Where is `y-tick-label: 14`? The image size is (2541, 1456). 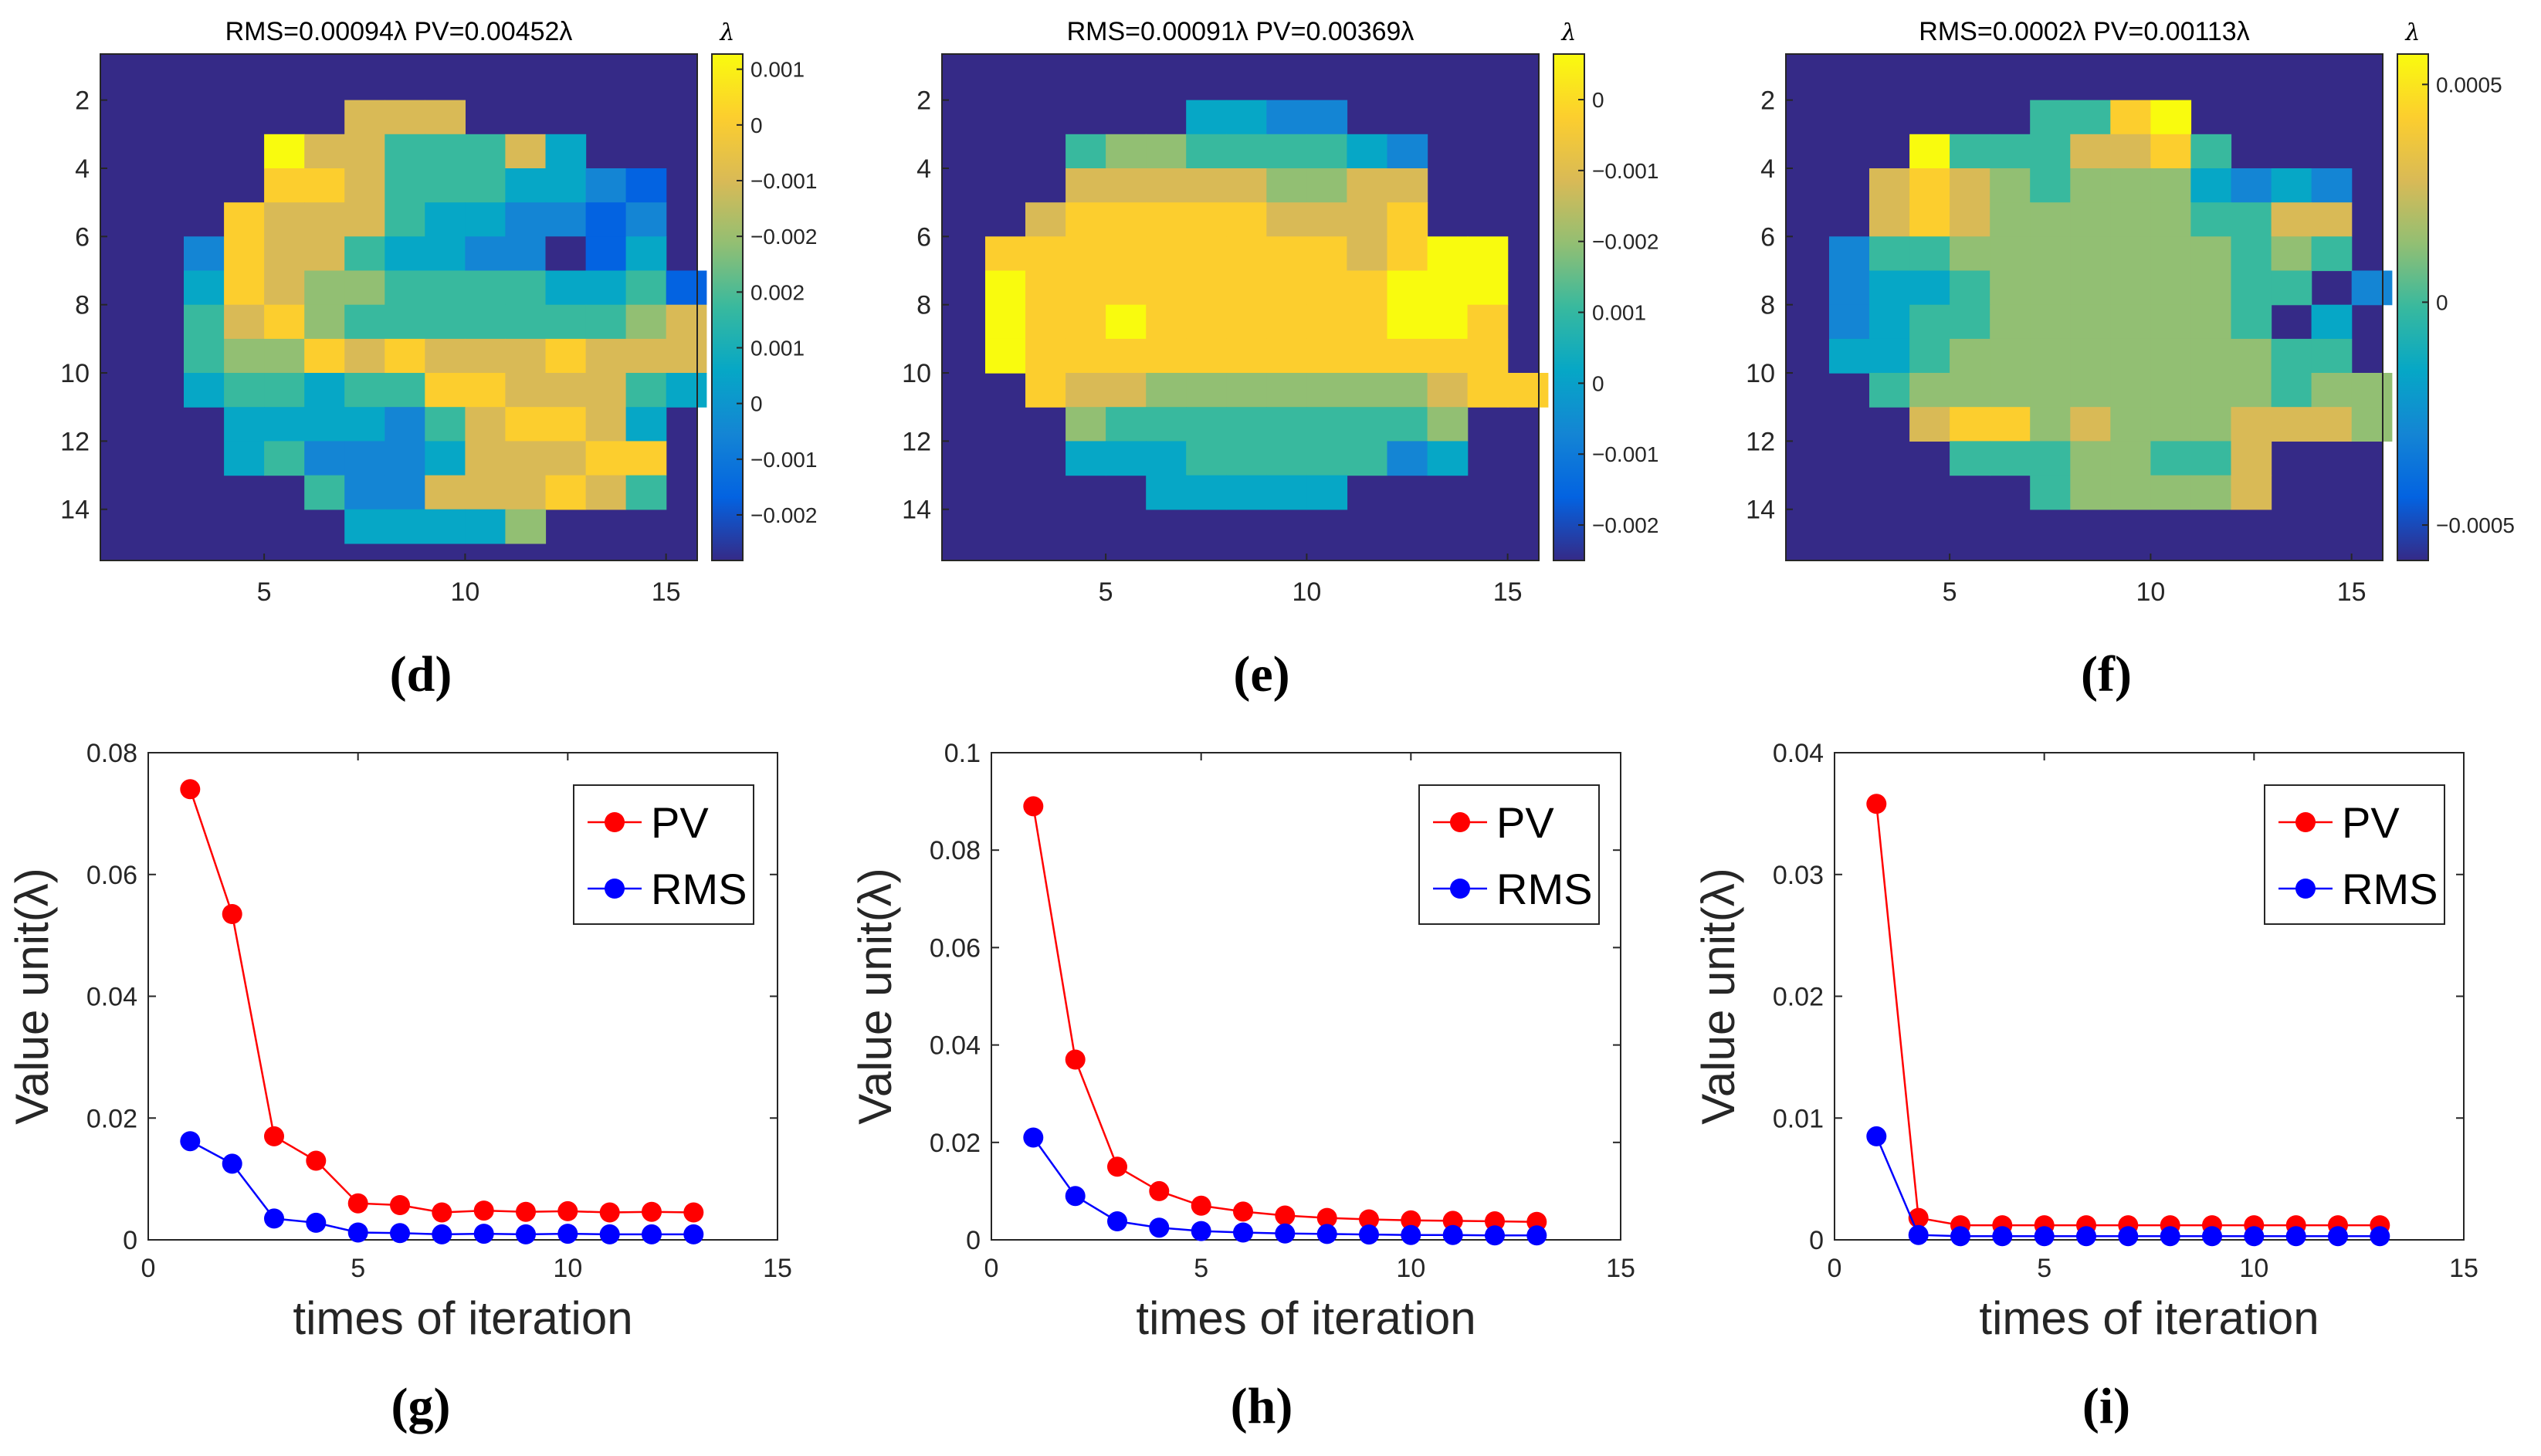 y-tick-label: 14 is located at coordinates (916, 510).